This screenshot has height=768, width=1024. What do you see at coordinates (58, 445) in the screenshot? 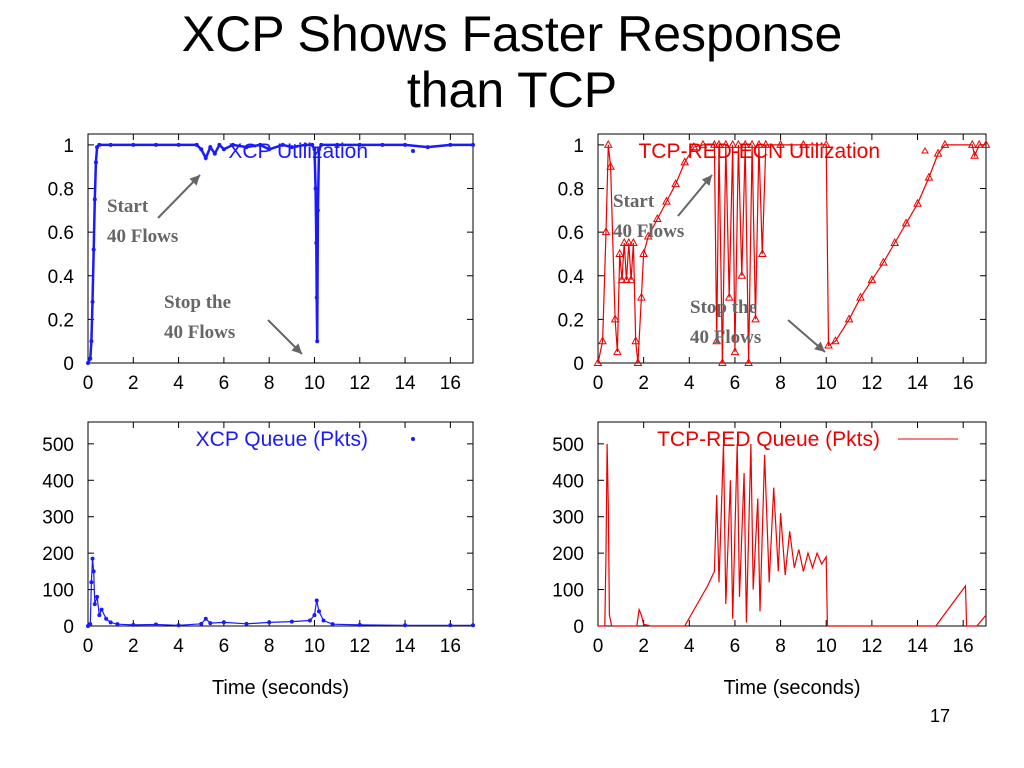
I see `y-tick-label: 500` at bounding box center [58, 445].